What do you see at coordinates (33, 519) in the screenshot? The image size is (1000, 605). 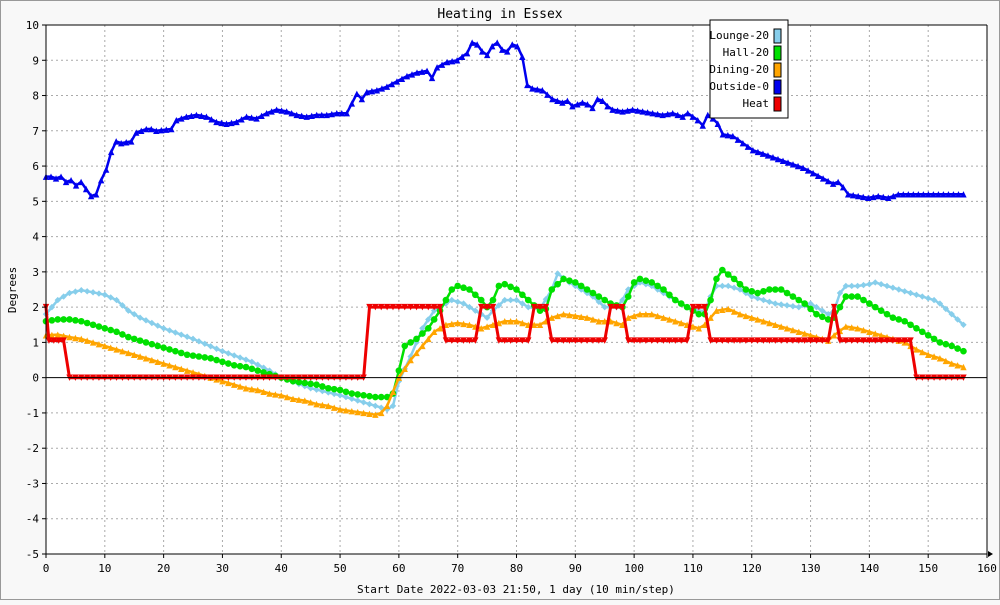 I see `y-tick-label: -4` at bounding box center [33, 519].